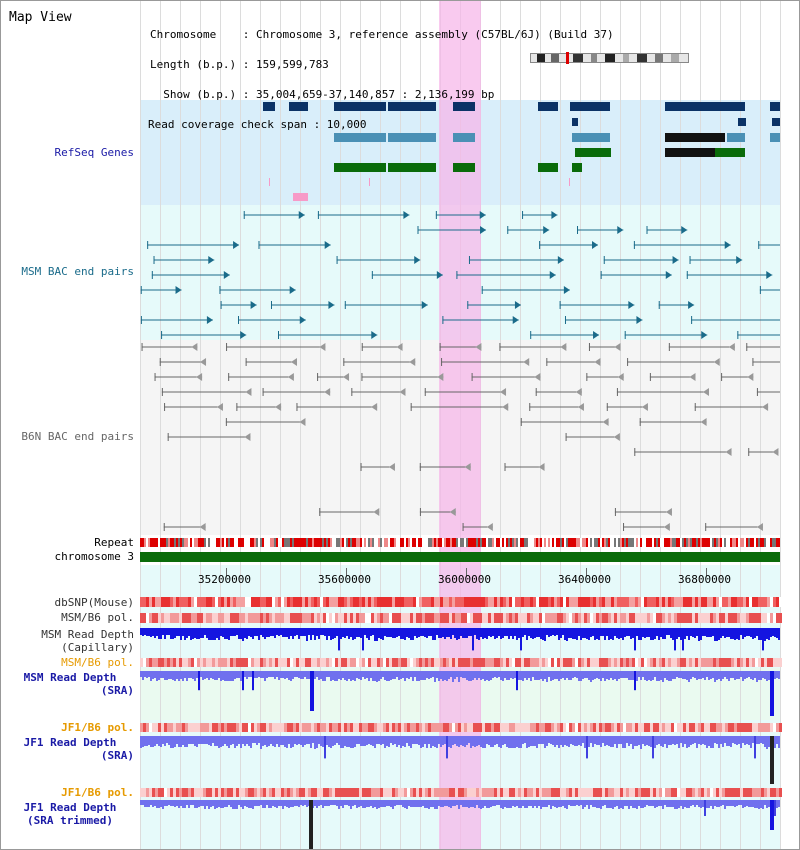  I want to click on label-jf1-b6-pol-1: JF1/B6 pol., so click(97, 727).